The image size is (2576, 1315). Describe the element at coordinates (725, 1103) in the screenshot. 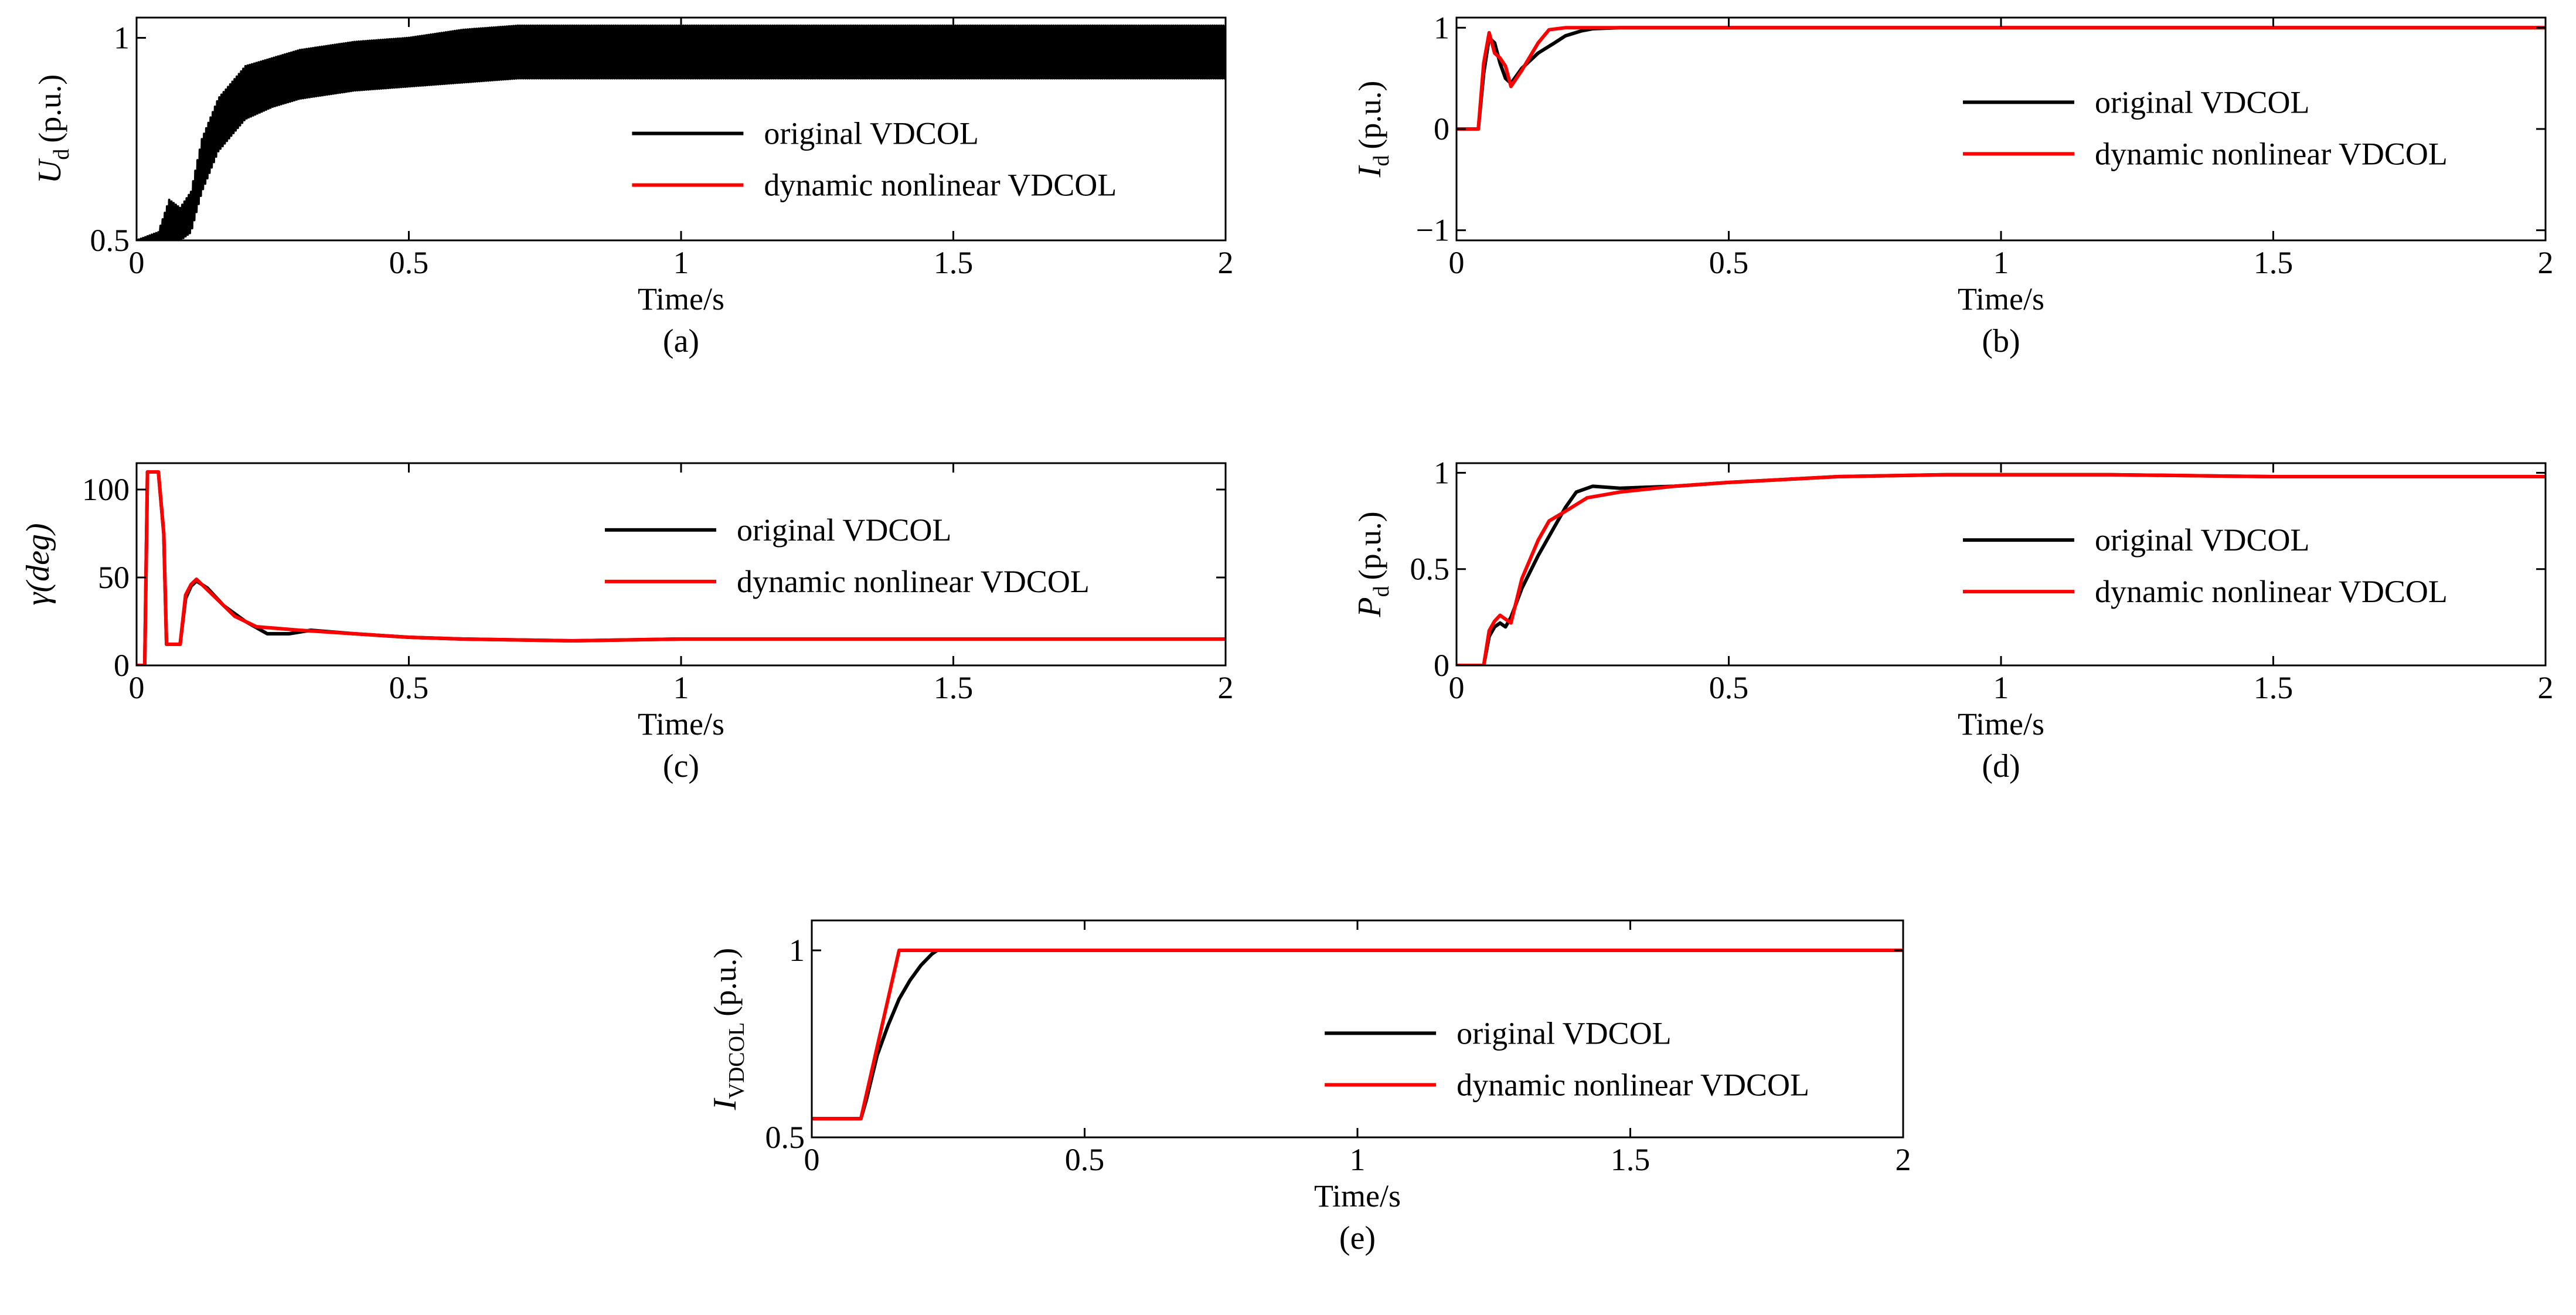

I see `y-axis-label-main-e: I` at that location.